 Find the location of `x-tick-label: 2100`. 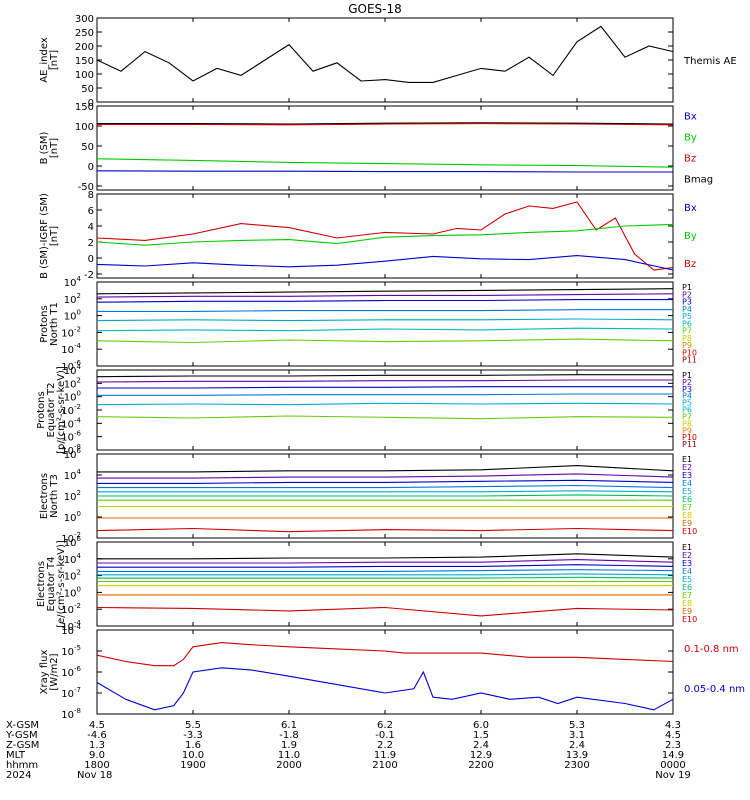

x-tick-label: 2100 is located at coordinates (384, 765).